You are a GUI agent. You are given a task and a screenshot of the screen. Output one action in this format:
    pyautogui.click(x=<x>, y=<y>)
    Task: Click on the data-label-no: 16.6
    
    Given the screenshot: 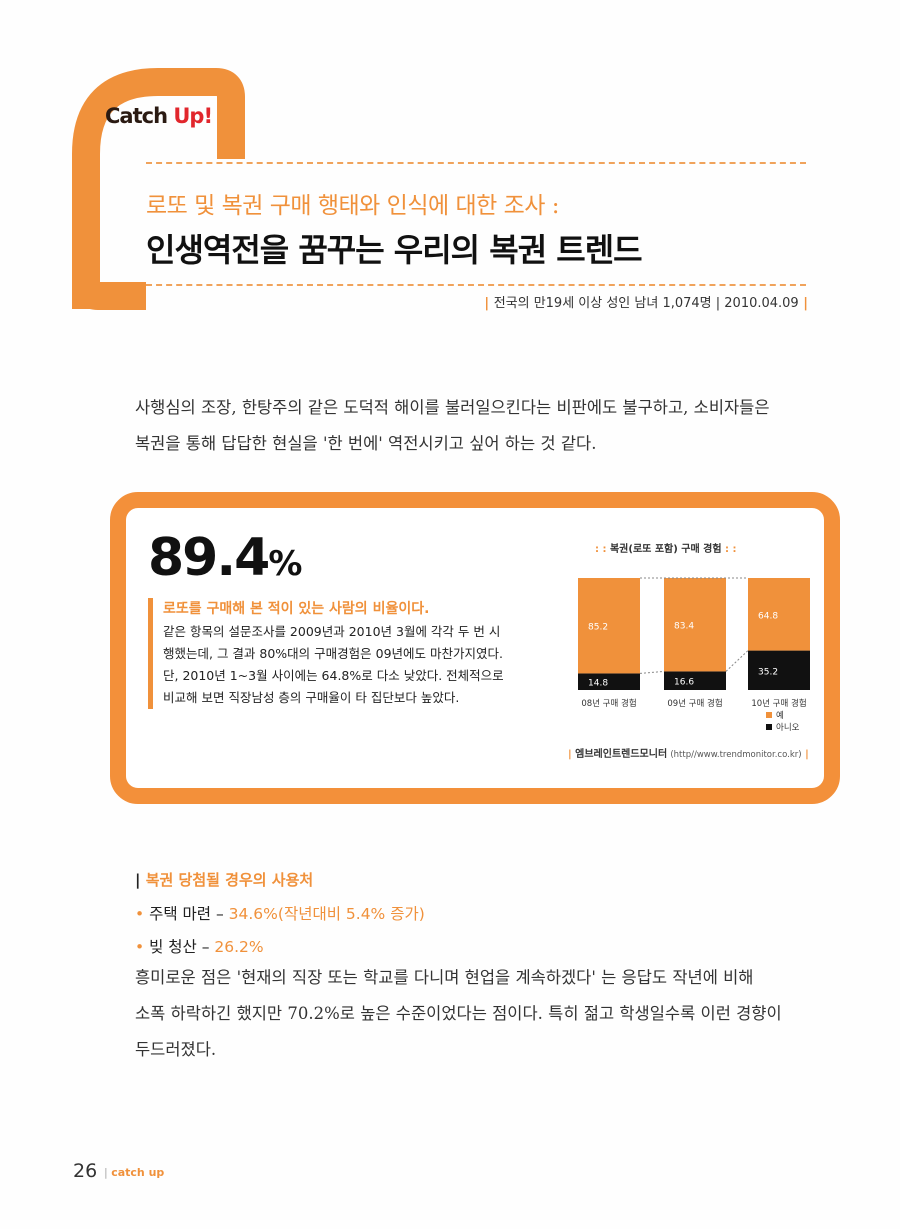 What is the action you would take?
    pyautogui.click(x=684, y=683)
    